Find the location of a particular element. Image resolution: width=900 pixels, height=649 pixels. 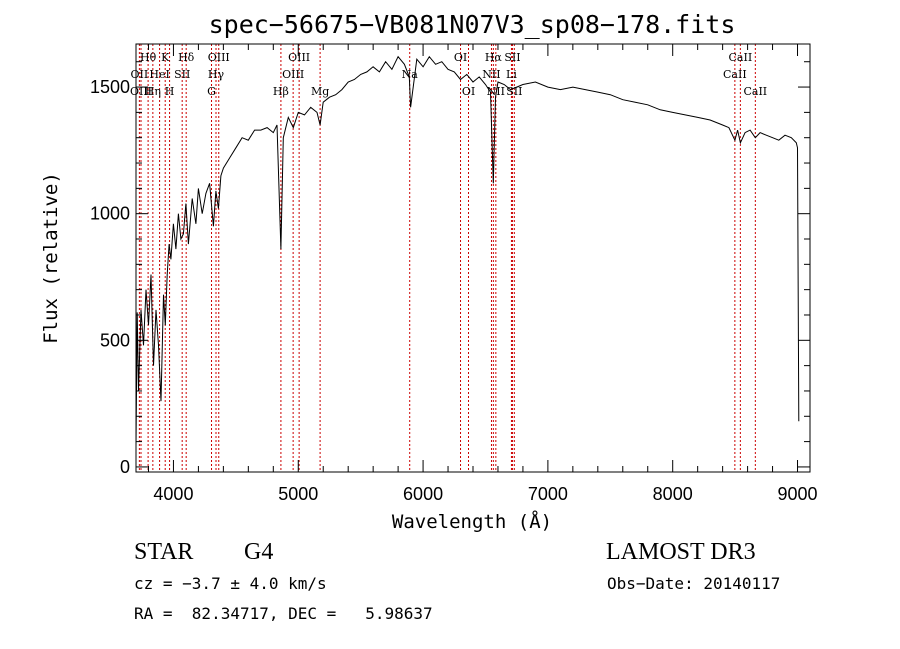

obs-date-text: Obs−Date: 20140117 is located at coordinates (694, 583).